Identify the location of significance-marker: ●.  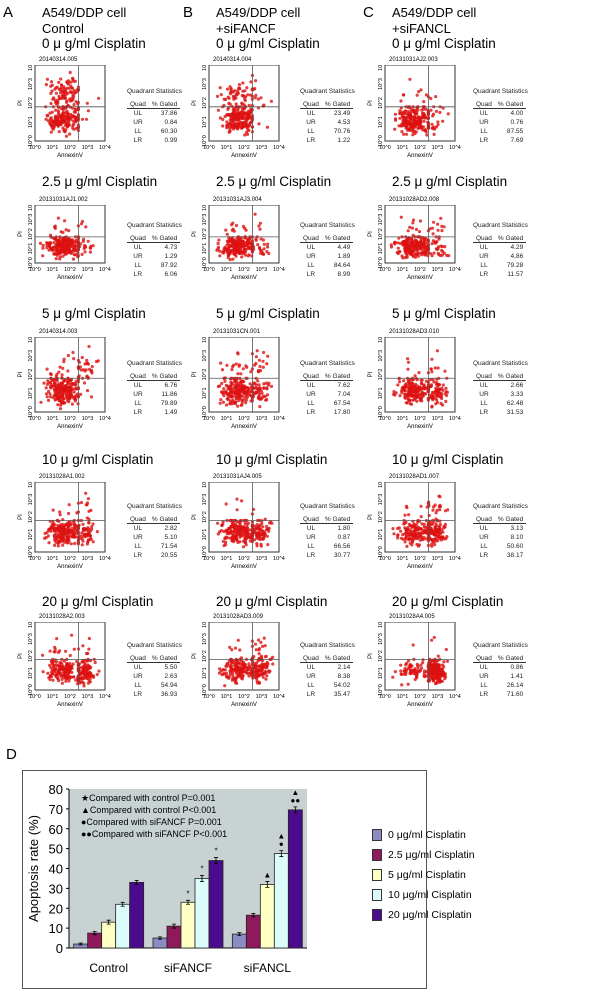
(281, 844).